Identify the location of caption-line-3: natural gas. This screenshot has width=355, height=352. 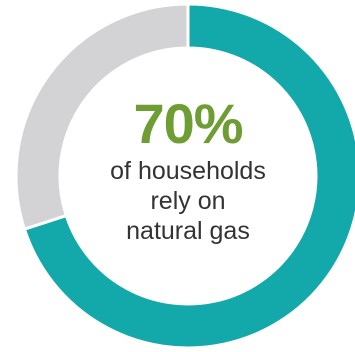
(188, 231).